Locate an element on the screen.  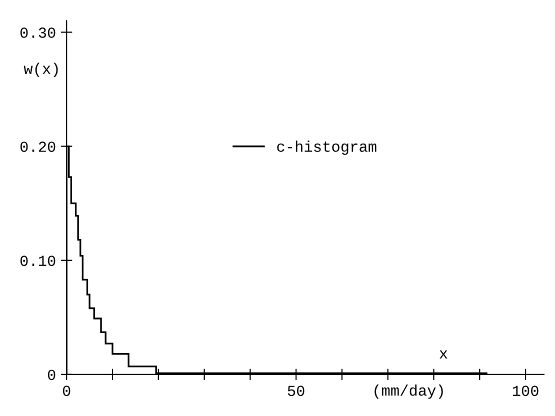
y-tick-label: 0 is located at coordinates (52, 375).